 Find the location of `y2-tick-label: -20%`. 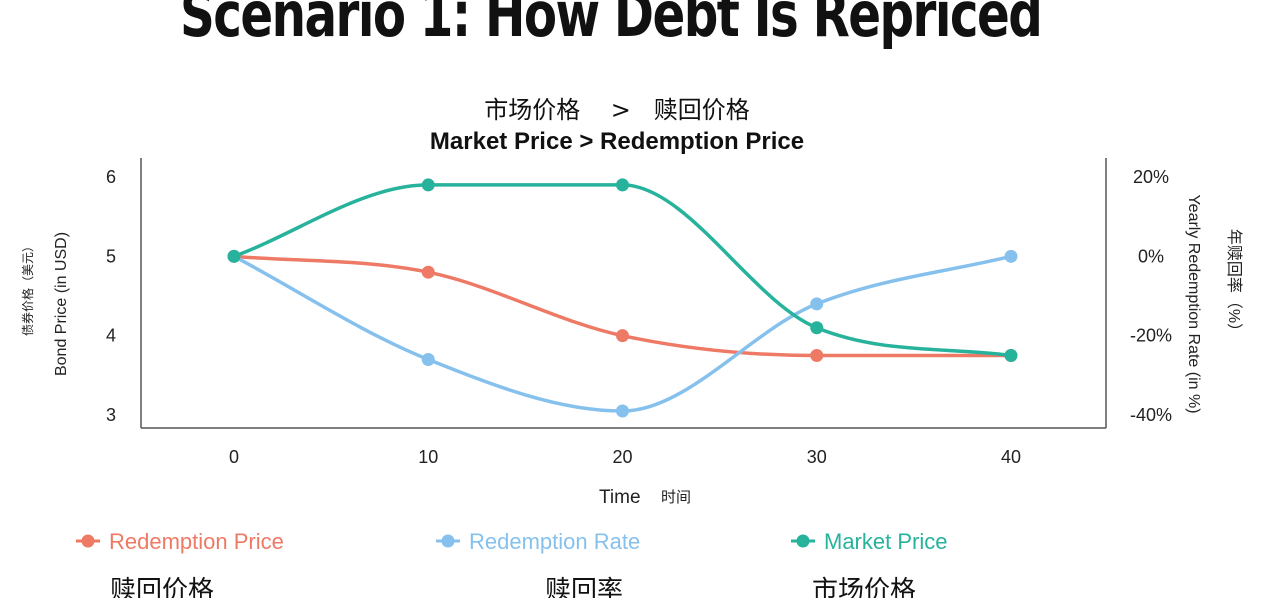

y2-tick-label: -20% is located at coordinates (1151, 336).